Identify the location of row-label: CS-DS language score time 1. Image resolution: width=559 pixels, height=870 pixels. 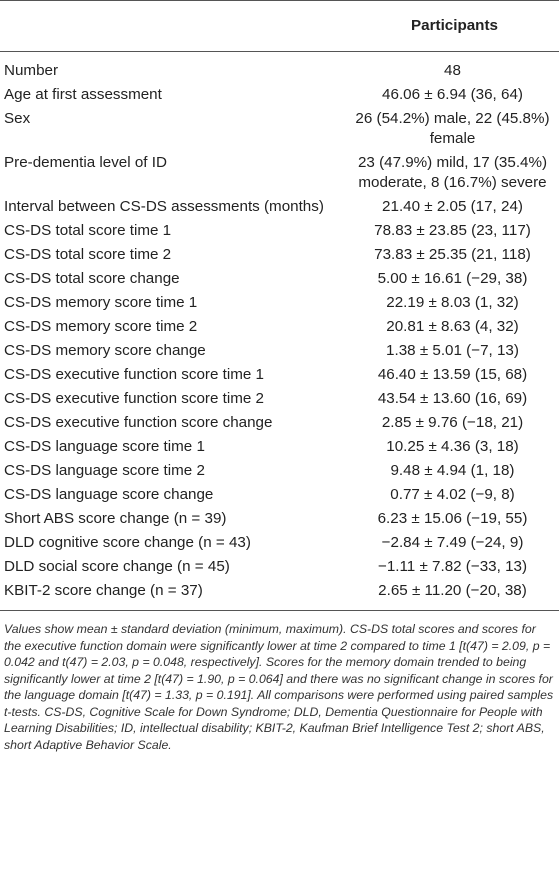
(104, 446).